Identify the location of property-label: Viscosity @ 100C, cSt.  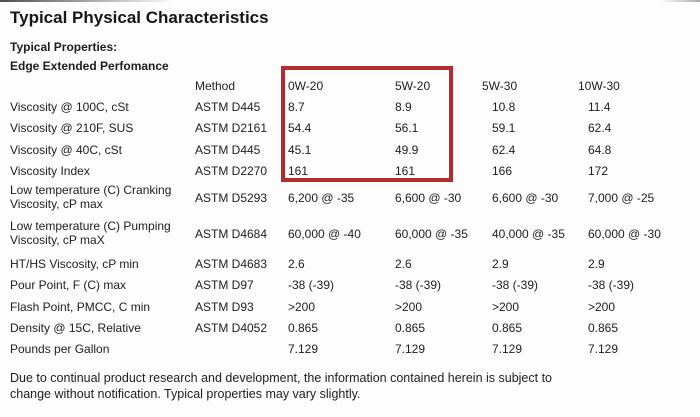
(69, 107).